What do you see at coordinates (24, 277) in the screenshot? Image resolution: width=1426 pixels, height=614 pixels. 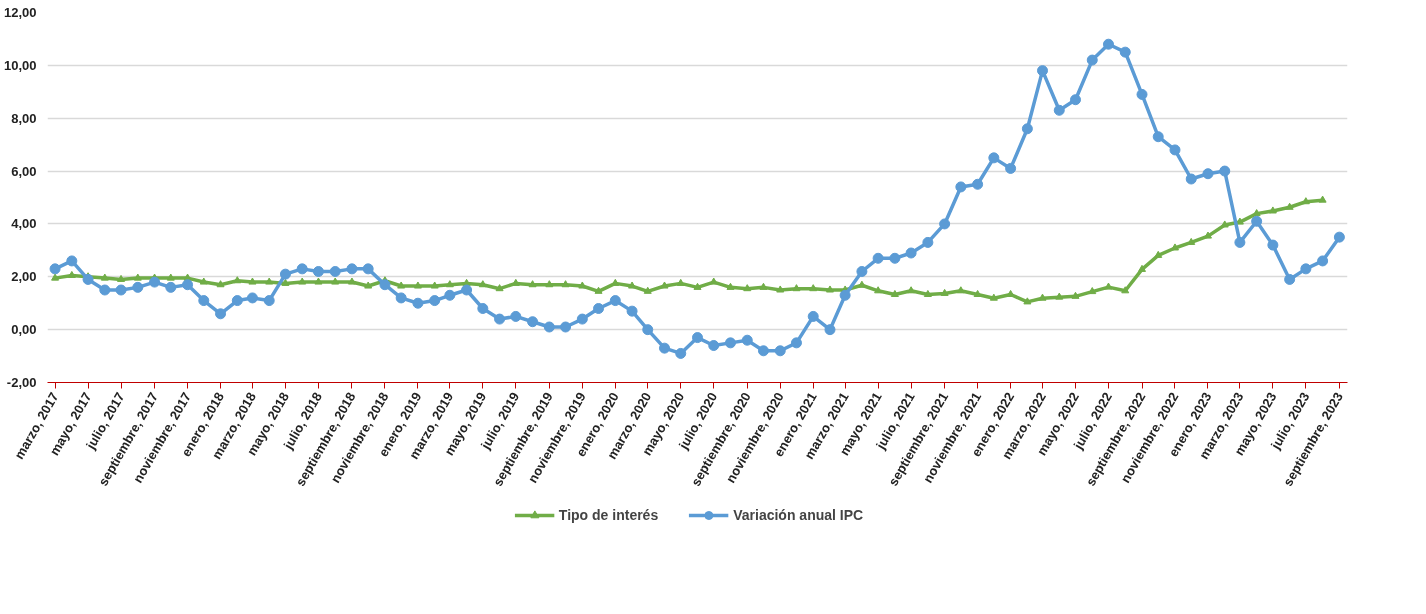 I see `y-tick-label: 2,00` at bounding box center [24, 277].